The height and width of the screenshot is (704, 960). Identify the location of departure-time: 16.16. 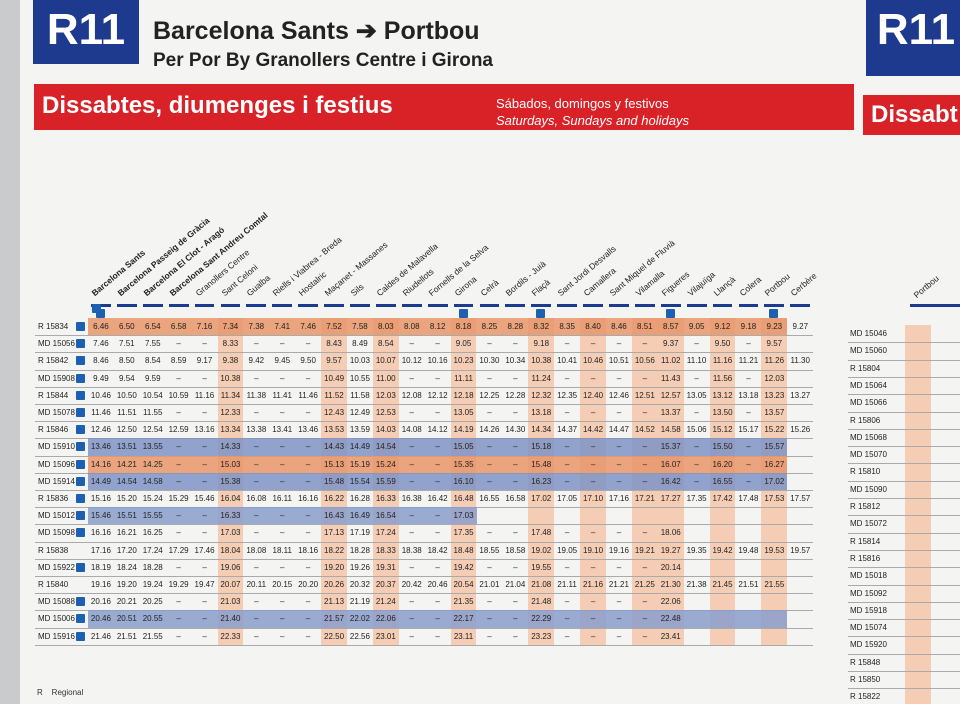
(308, 498).